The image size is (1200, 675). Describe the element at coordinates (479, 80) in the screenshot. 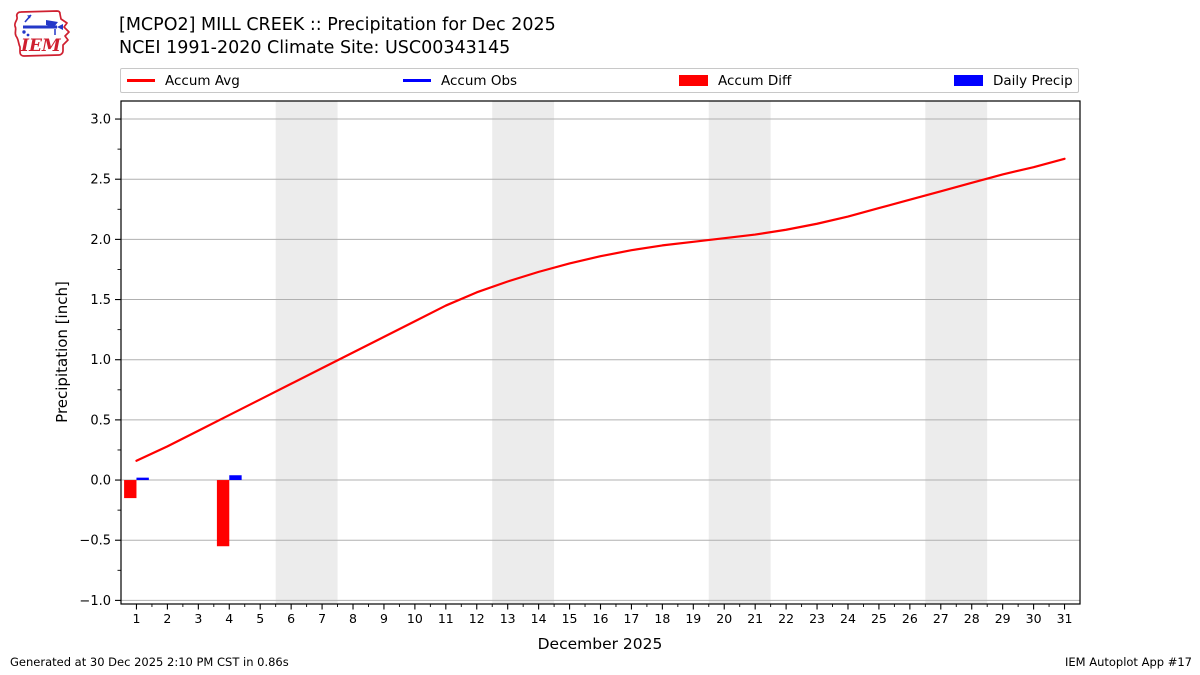

I see `legend-label-accum-obs: Accum Obs` at that location.